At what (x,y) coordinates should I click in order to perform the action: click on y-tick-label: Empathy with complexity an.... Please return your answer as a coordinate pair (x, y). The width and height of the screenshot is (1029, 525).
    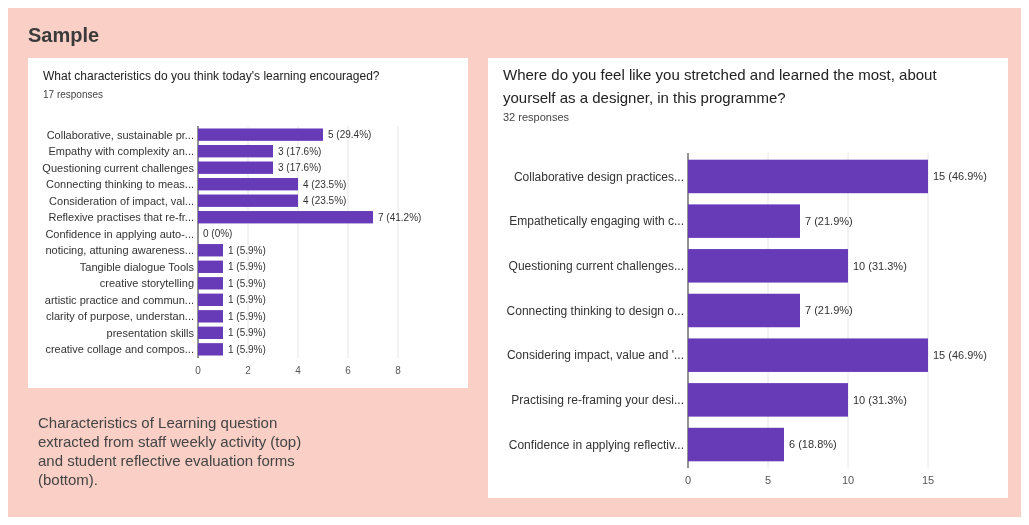
    Looking at the image, I should click on (121, 151).